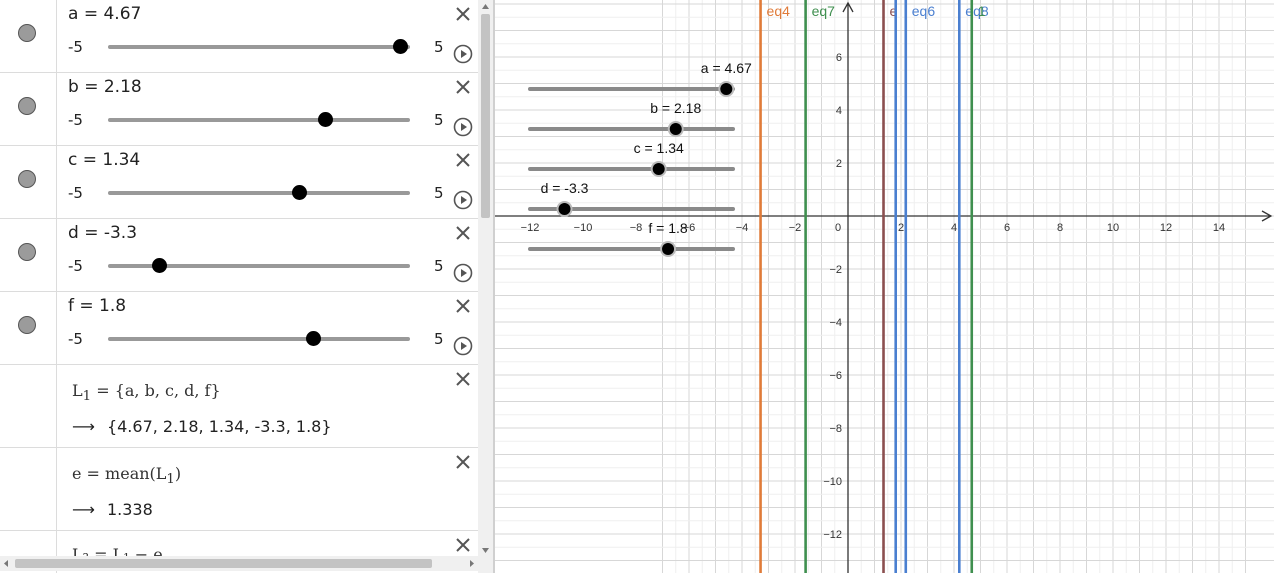  What do you see at coordinates (239, 489) in the screenshot?
I see `mean-row: e = mean(L1) ⟶ 1.338` at bounding box center [239, 489].